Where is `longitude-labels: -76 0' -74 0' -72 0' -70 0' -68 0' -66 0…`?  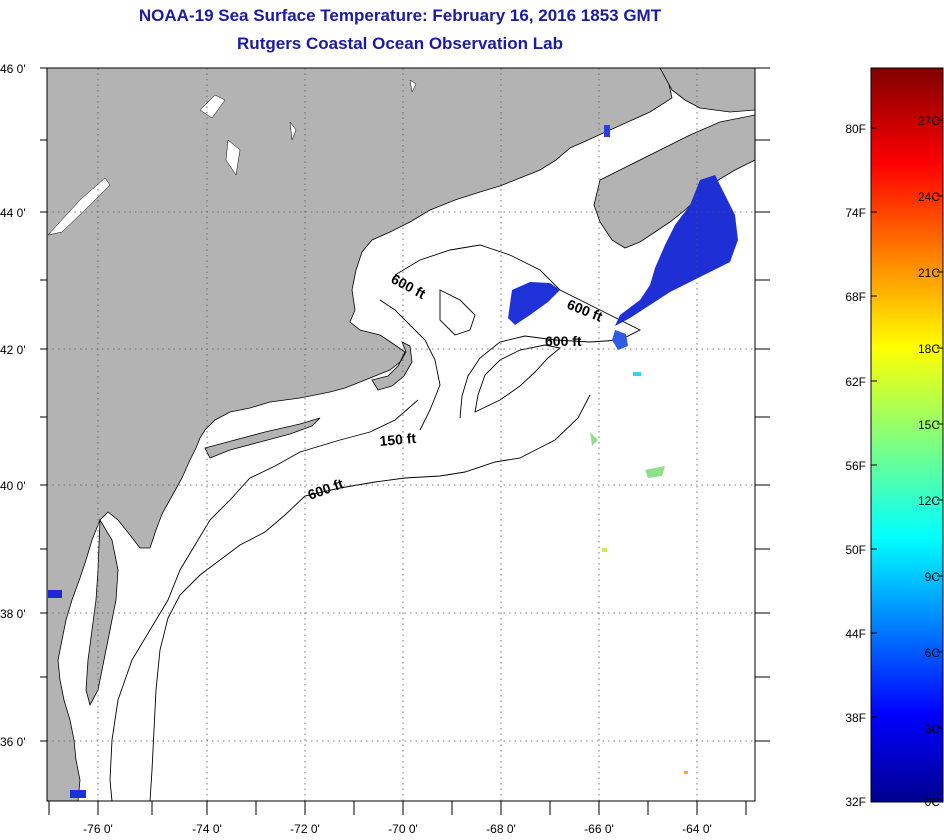
longitude-labels: -76 0' -74 0' -72 0' -70 0' -68 0' -66 0… is located at coordinates (397, 829).